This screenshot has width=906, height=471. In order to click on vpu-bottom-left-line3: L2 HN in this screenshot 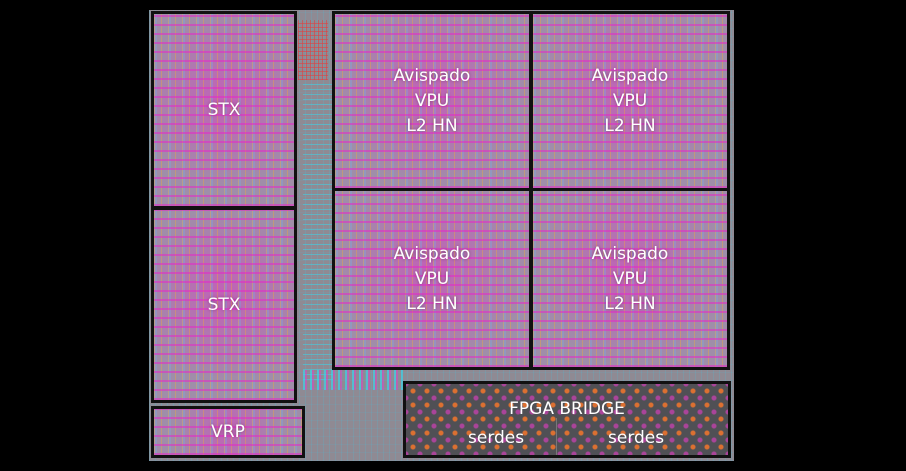, I will do `click(432, 303)`.